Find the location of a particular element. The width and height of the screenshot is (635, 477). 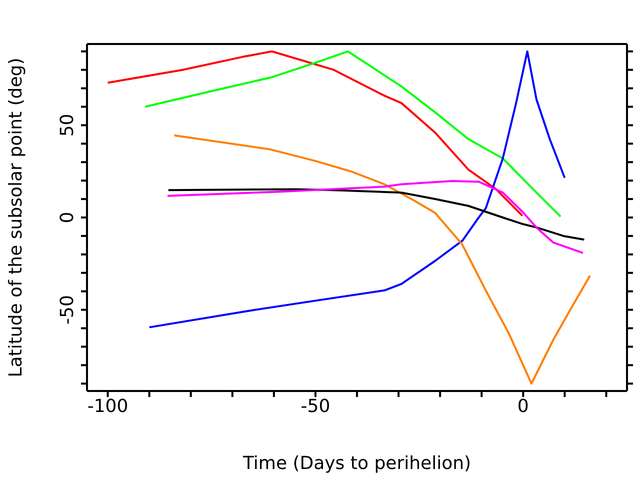

y-tick-label: 0 is located at coordinates (67, 218).